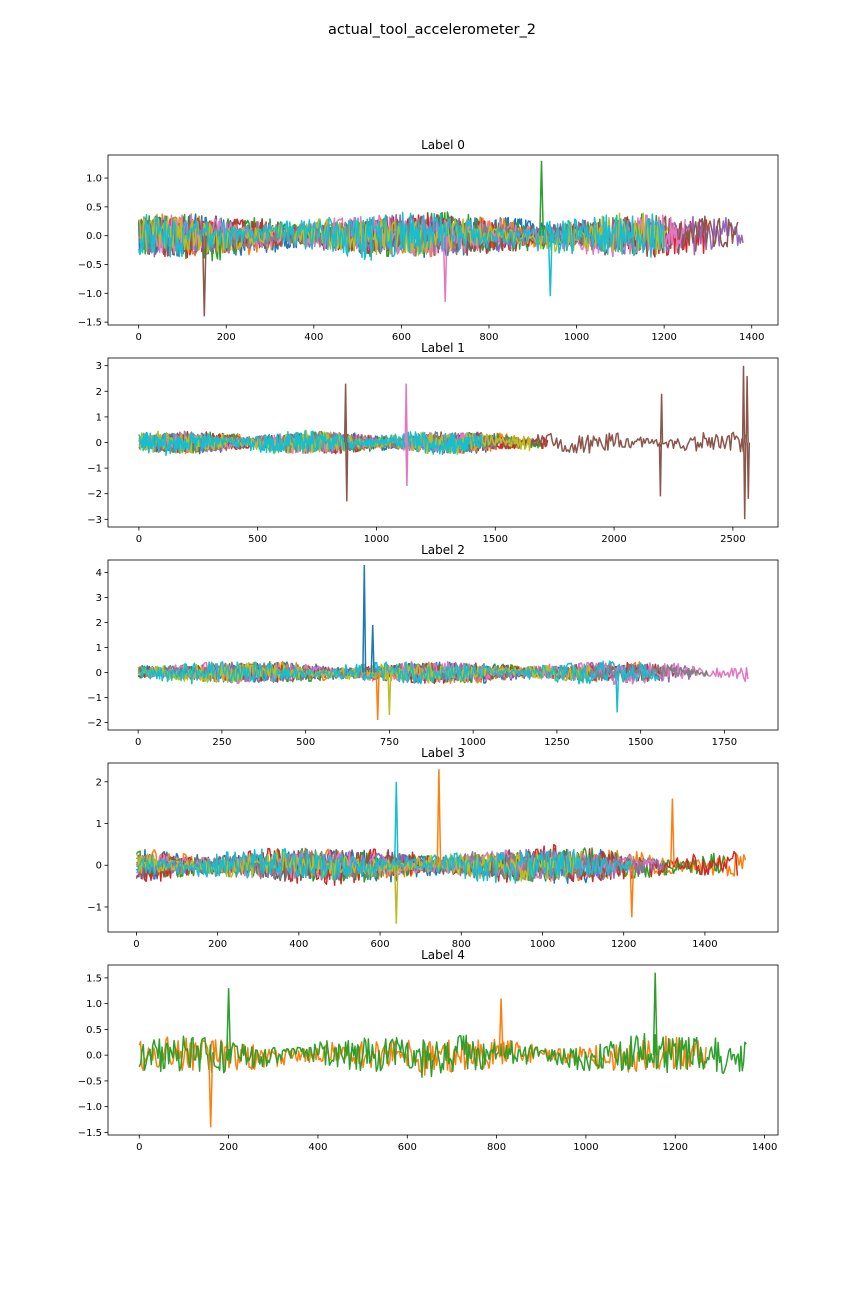  Describe the element at coordinates (221, 742) in the screenshot. I see `x-tick-label: 250` at that location.